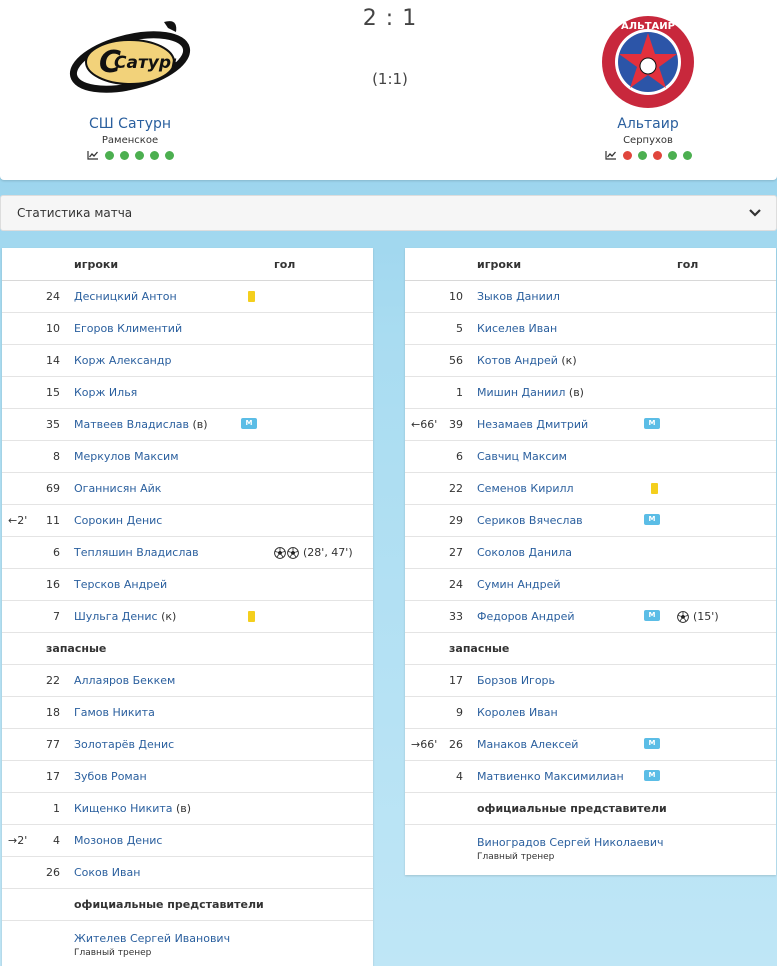 The image size is (777, 966). I want to click on official-row: Жителев Сергей Иванович Главный тренер, so click(187, 943).